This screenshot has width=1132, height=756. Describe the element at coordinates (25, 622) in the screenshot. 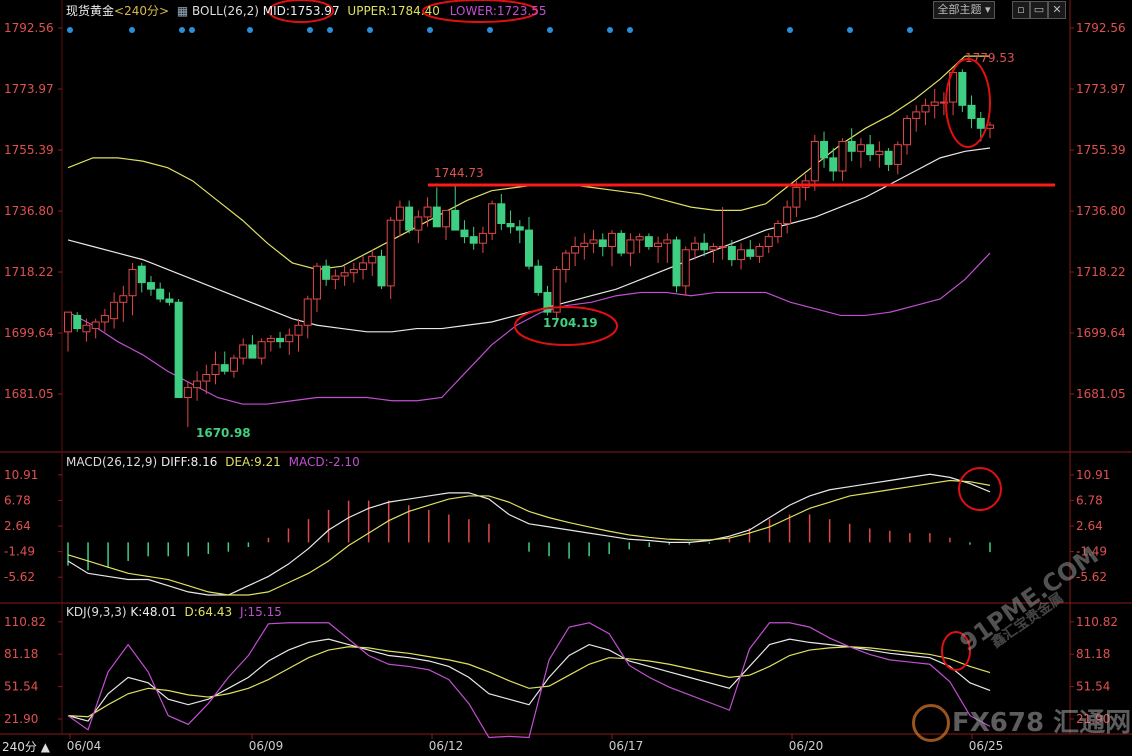

I see `y-tick-label-left: 110.82` at that location.